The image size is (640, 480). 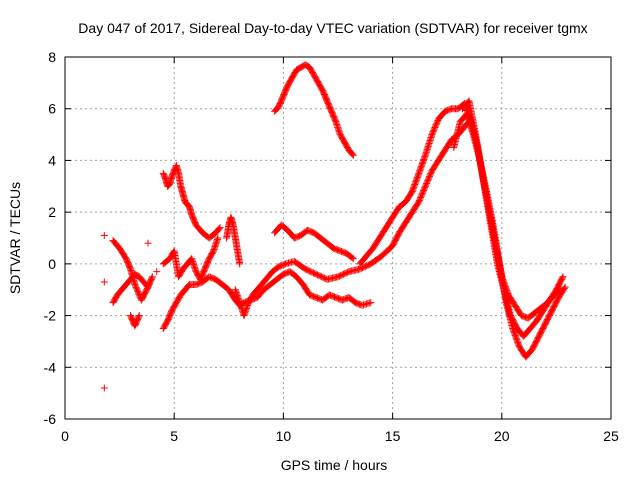 I want to click on x-tick-label: 25, so click(x=611, y=436).